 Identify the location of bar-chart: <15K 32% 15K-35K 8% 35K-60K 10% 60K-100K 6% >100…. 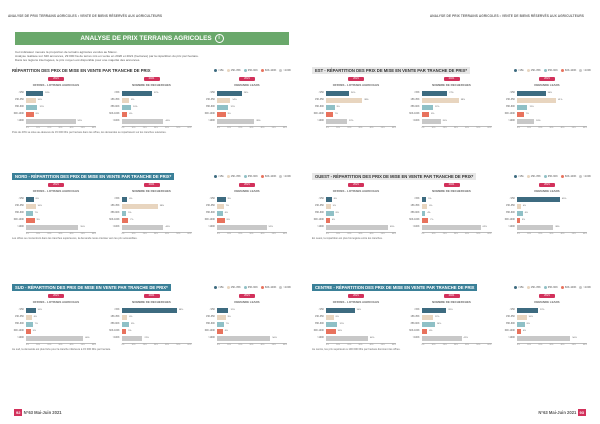
(152, 110).